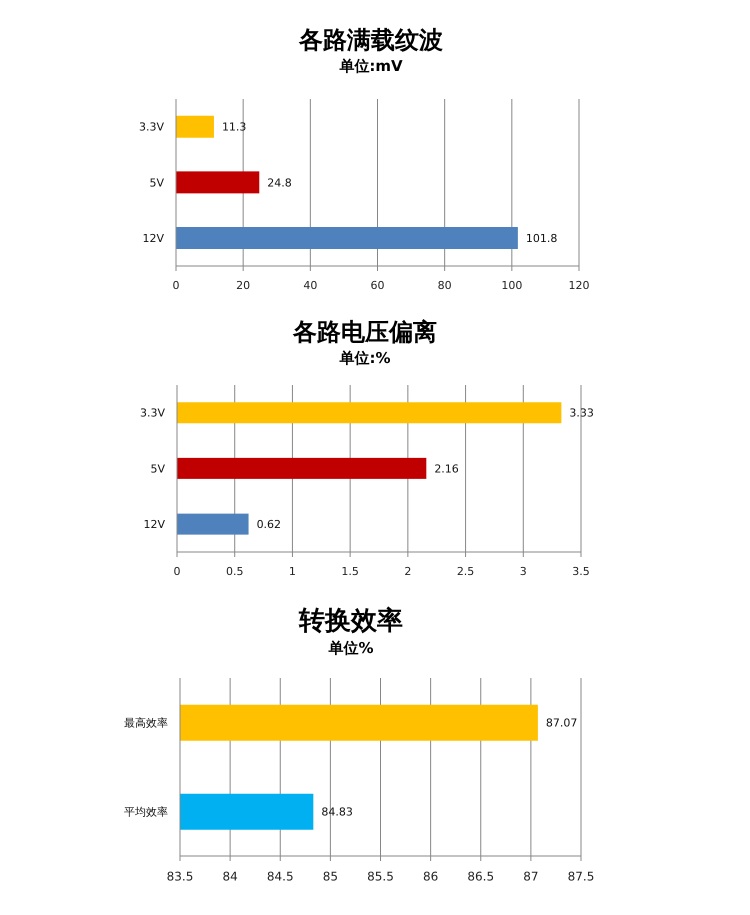 Image resolution: width=750 pixels, height=915 pixels. I want to click on x-tick-label: 120, so click(579, 285).